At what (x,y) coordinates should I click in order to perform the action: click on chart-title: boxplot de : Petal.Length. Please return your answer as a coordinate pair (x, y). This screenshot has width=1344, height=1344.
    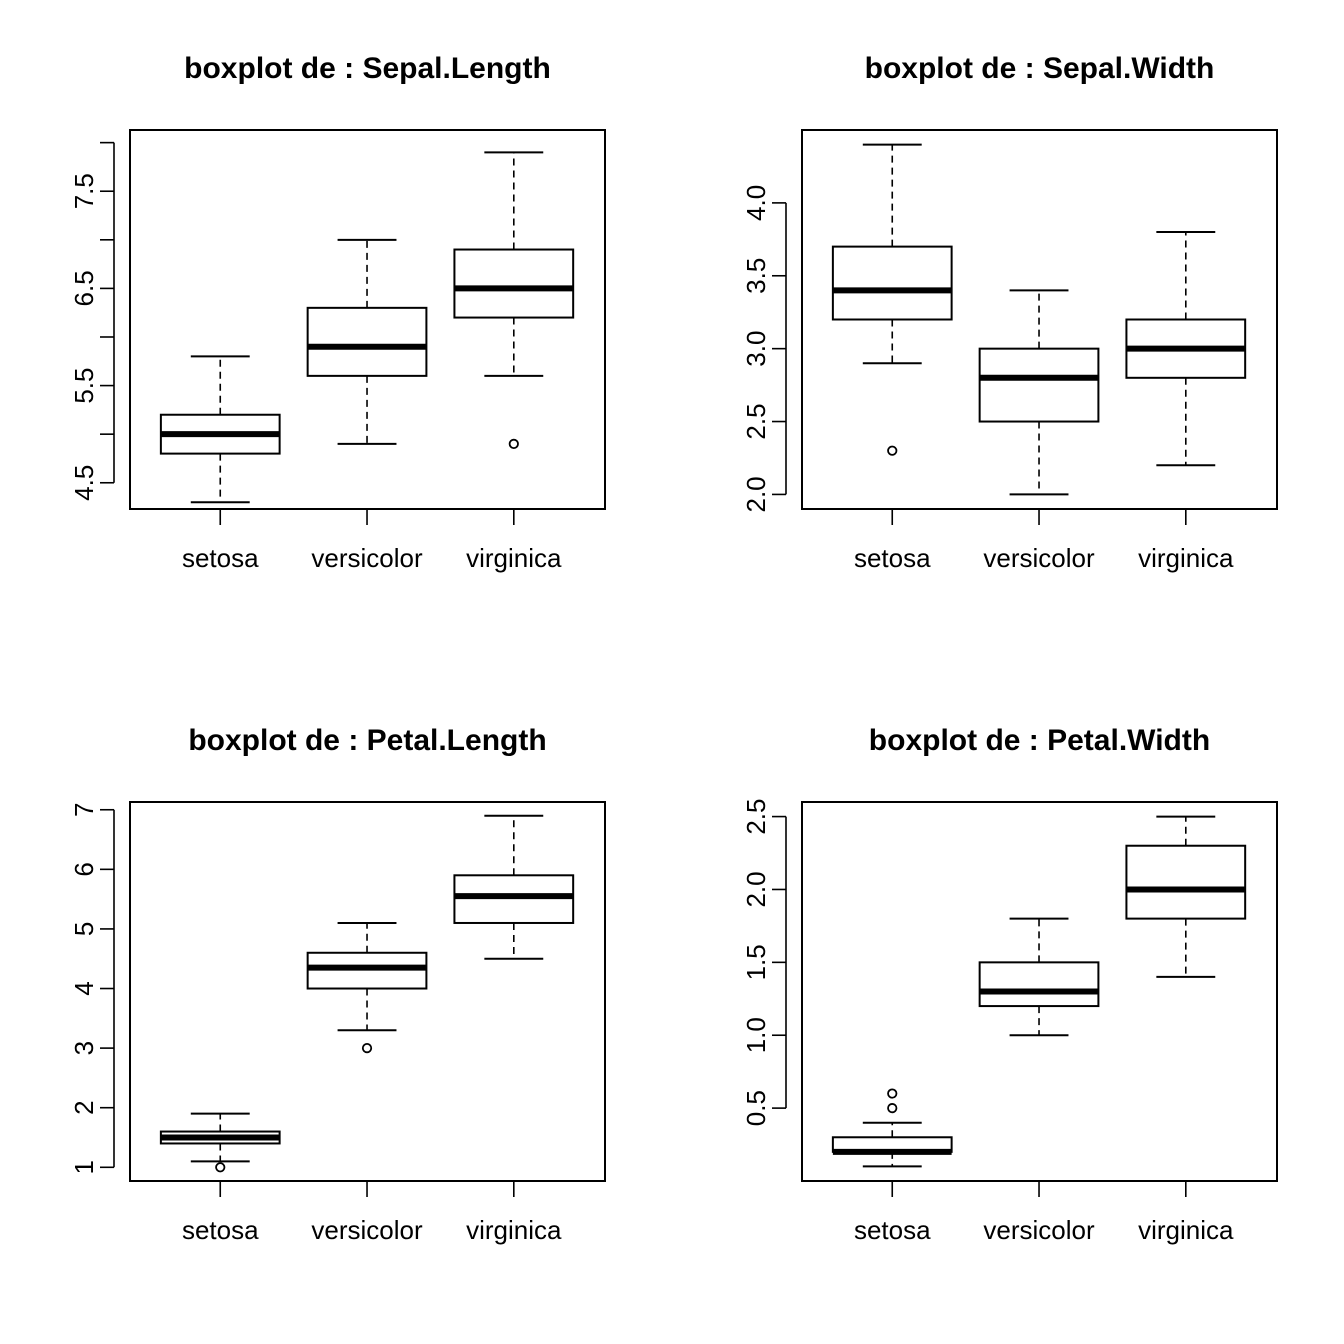
    Looking at the image, I should click on (367, 740).